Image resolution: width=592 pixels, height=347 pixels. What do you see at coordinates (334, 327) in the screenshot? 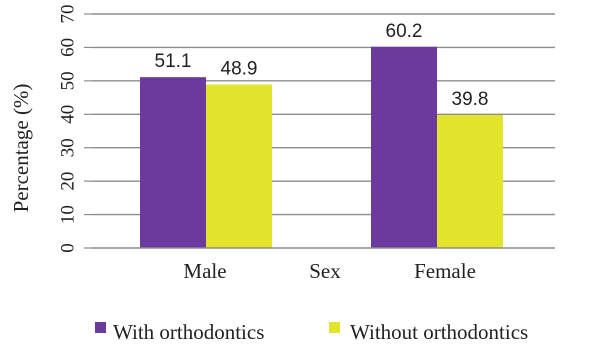
I see `legend-swatch-without-orthodontics` at bounding box center [334, 327].